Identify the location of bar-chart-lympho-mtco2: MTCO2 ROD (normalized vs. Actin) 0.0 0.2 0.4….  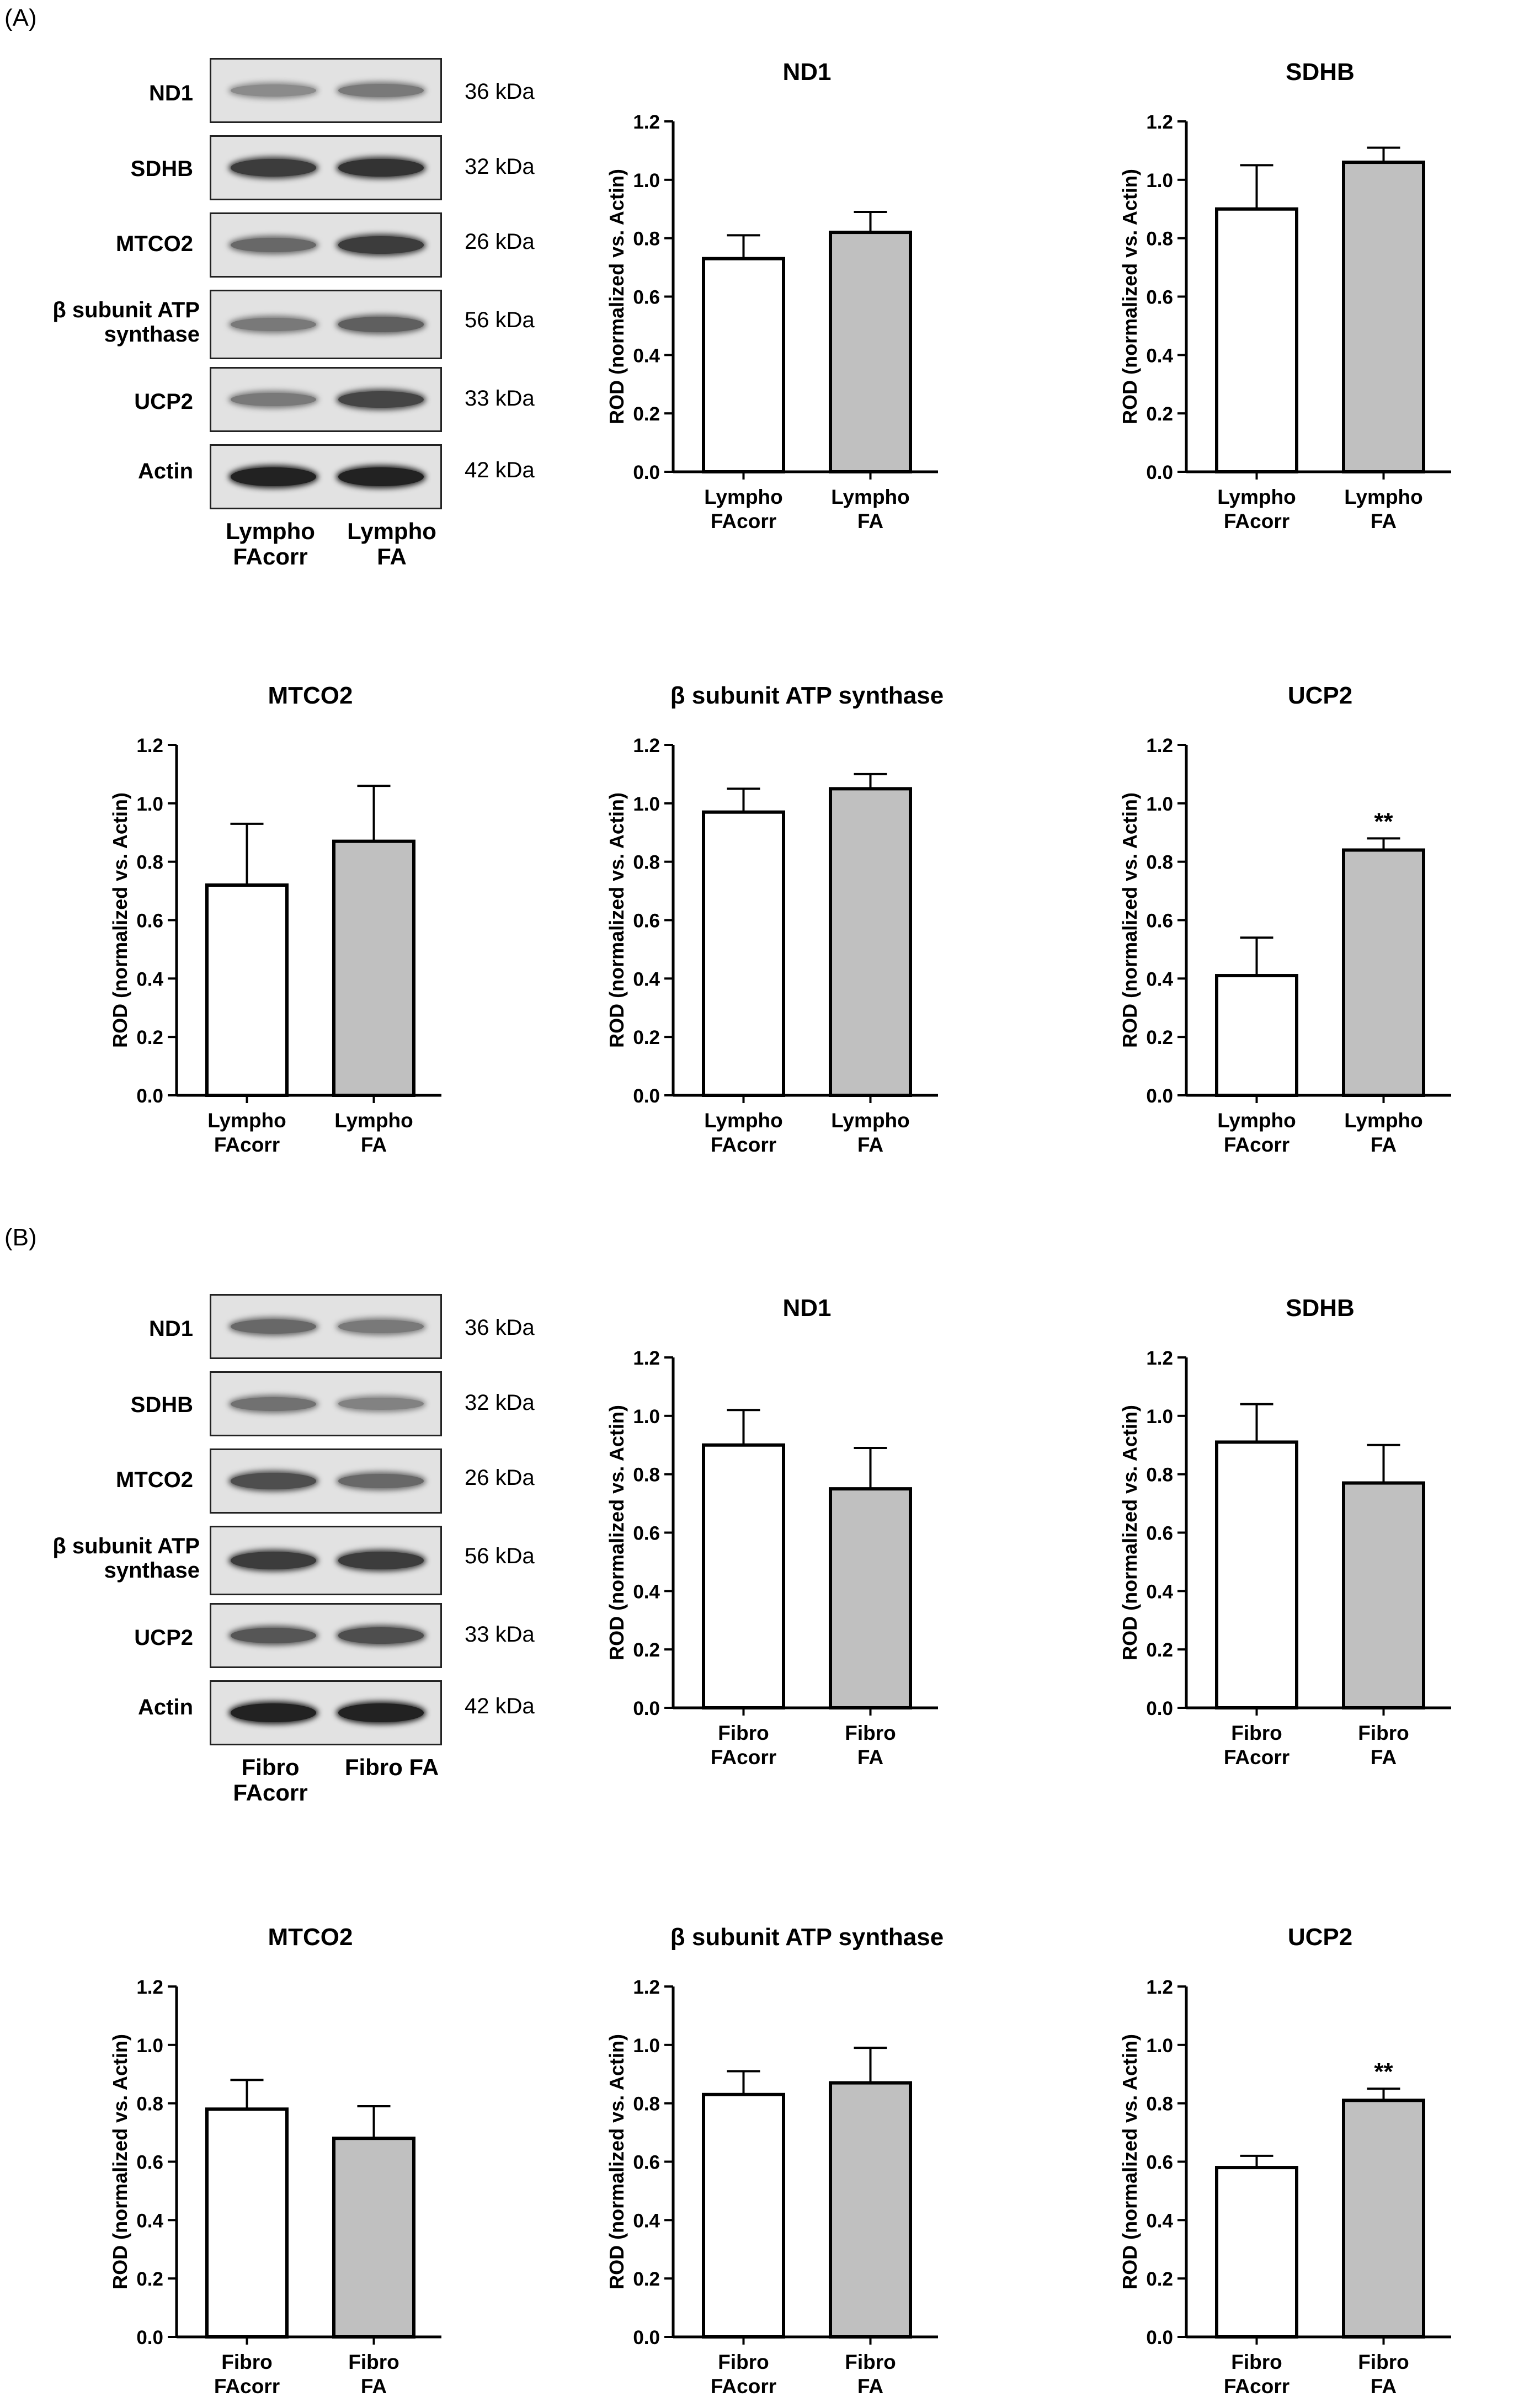
(275, 919).